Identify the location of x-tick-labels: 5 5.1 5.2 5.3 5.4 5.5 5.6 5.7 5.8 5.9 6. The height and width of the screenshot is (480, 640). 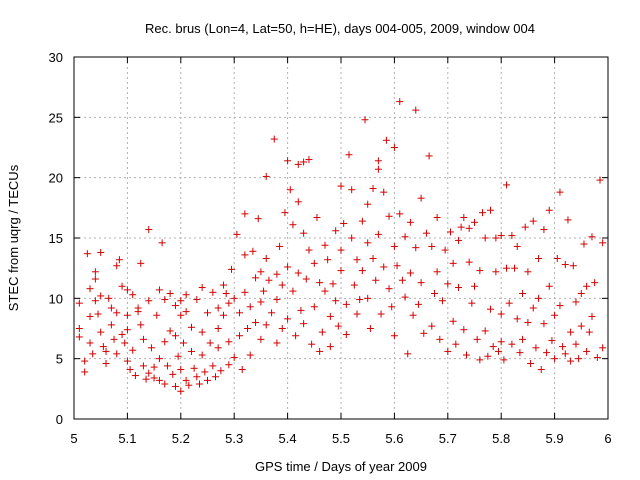
(340, 438).